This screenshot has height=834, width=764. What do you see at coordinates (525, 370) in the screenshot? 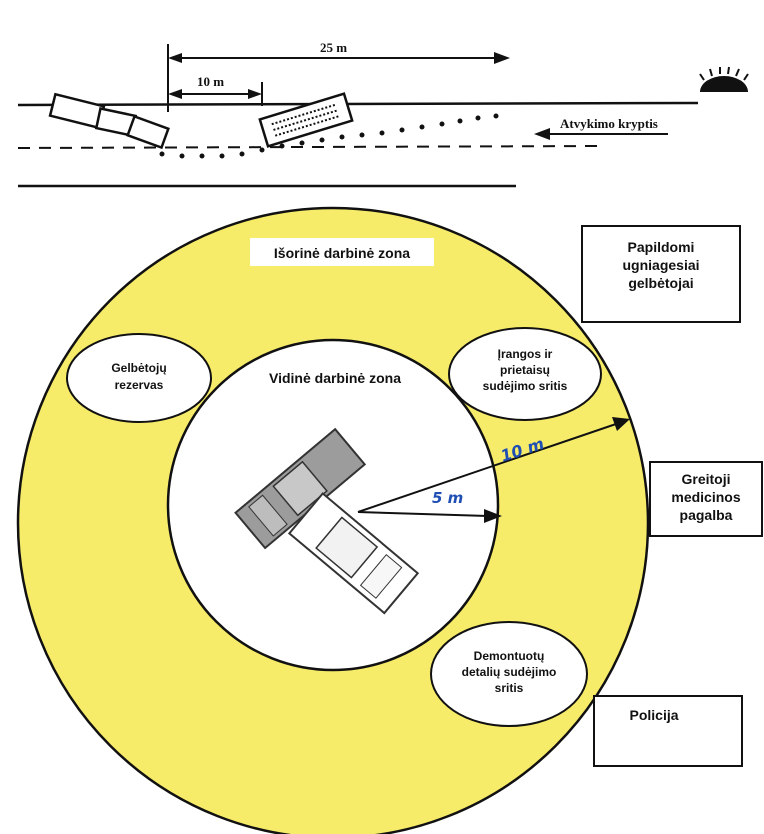
I see `equipment-area-label-2: prietaisų` at bounding box center [525, 370].